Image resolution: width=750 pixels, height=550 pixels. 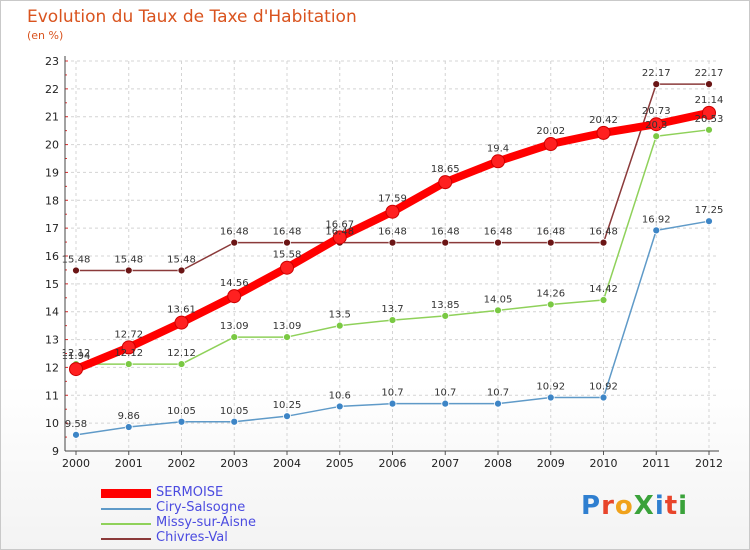 I want to click on logo-letter: t, so click(x=671, y=506).